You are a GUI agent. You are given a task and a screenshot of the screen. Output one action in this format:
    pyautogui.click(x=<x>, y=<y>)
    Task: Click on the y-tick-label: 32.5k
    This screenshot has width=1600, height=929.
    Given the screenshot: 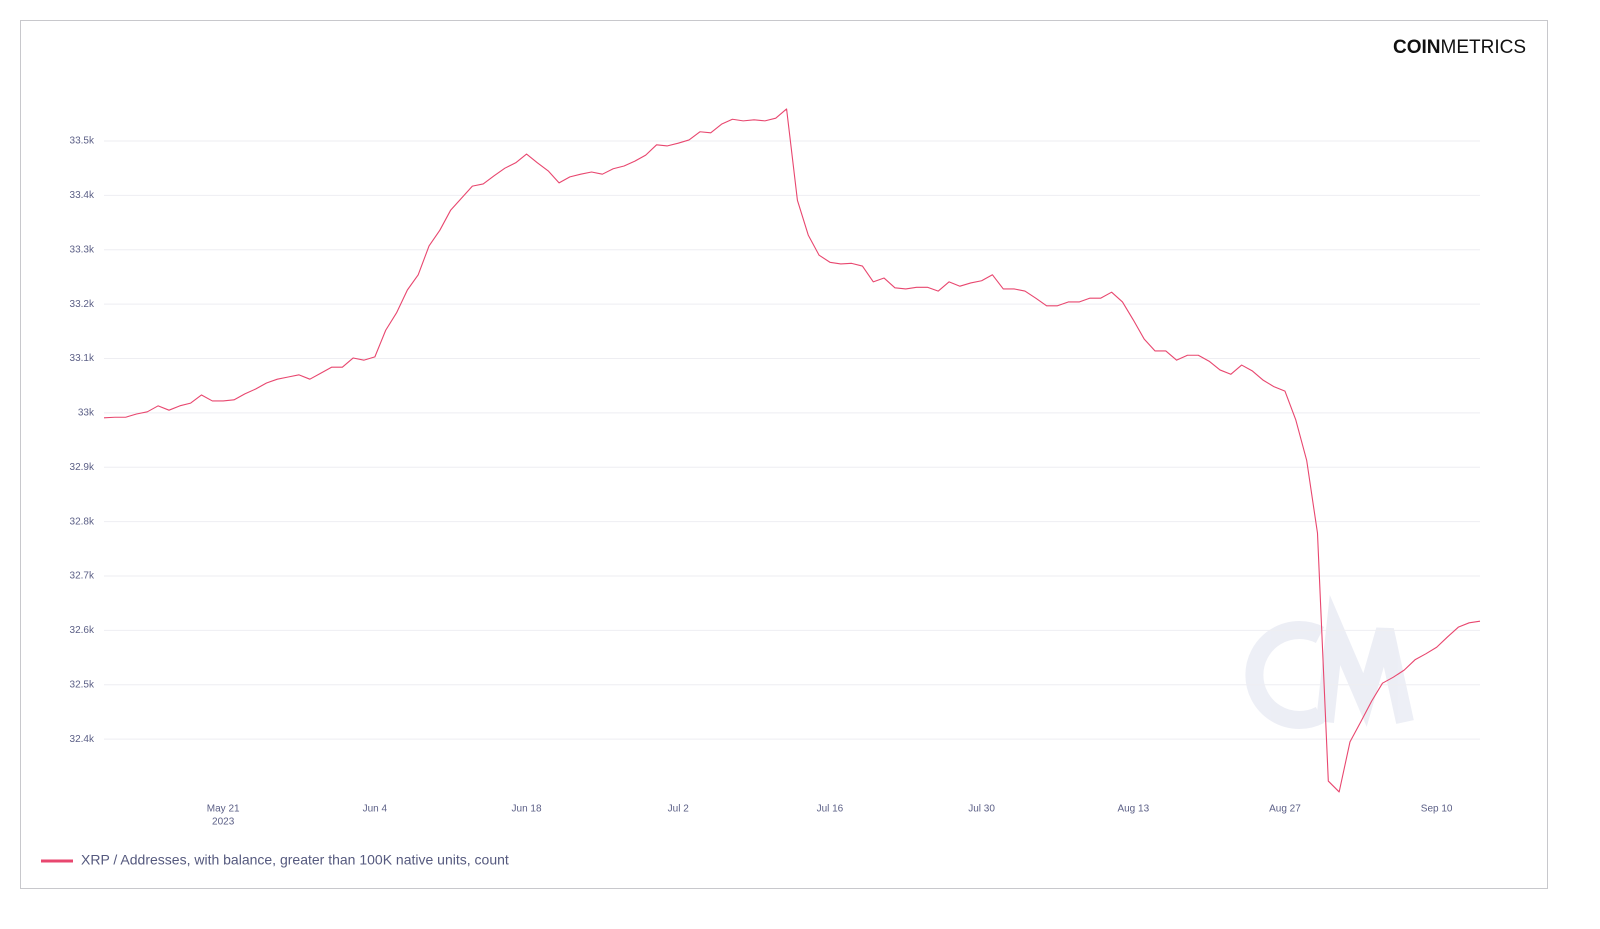 What is the action you would take?
    pyautogui.click(x=82, y=684)
    